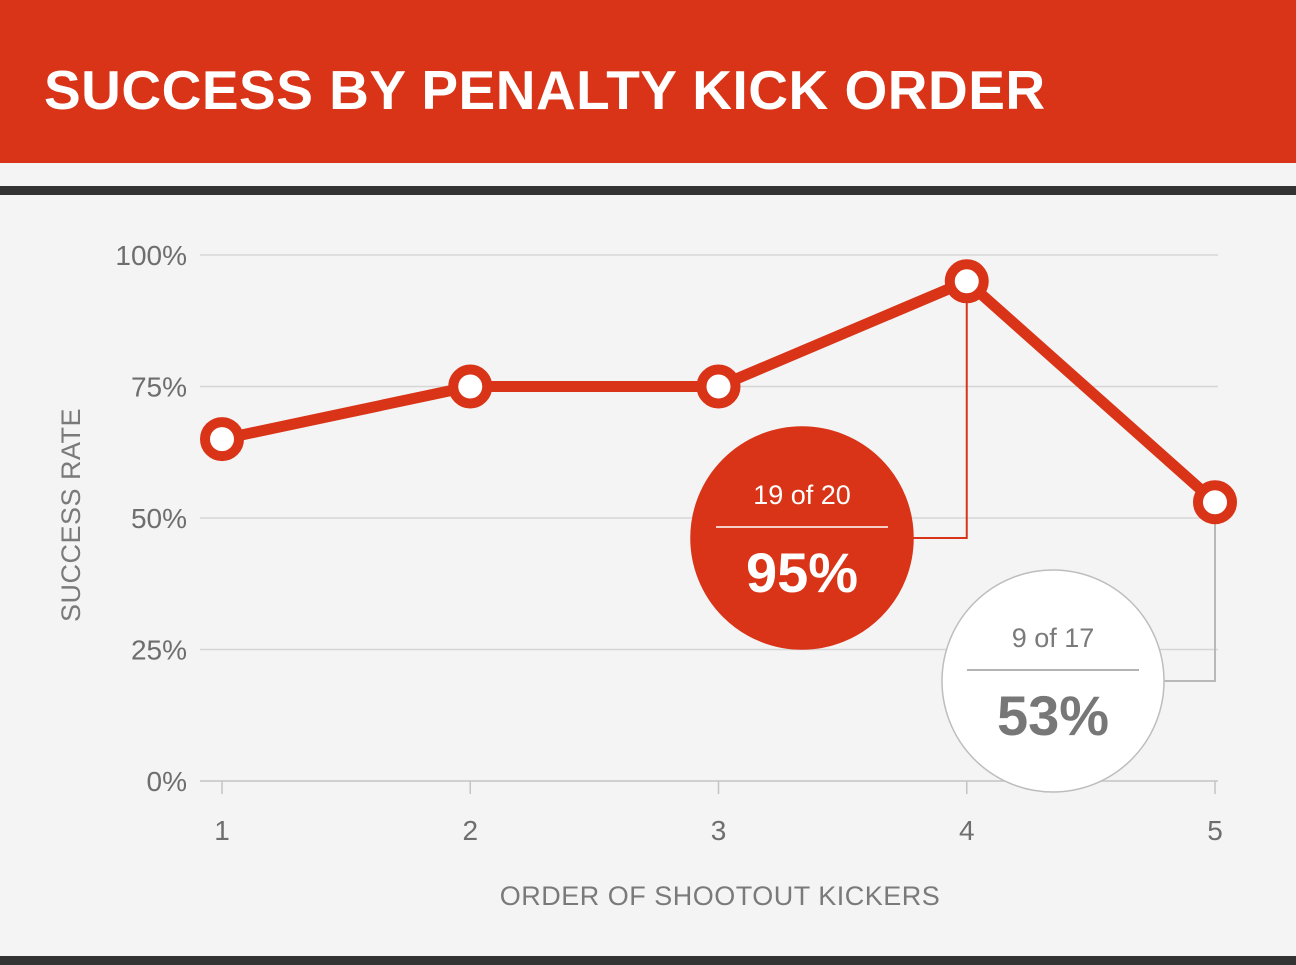 This screenshot has height=965, width=1296. Describe the element at coordinates (159, 518) in the screenshot. I see `y-tick-label: 50%` at that location.